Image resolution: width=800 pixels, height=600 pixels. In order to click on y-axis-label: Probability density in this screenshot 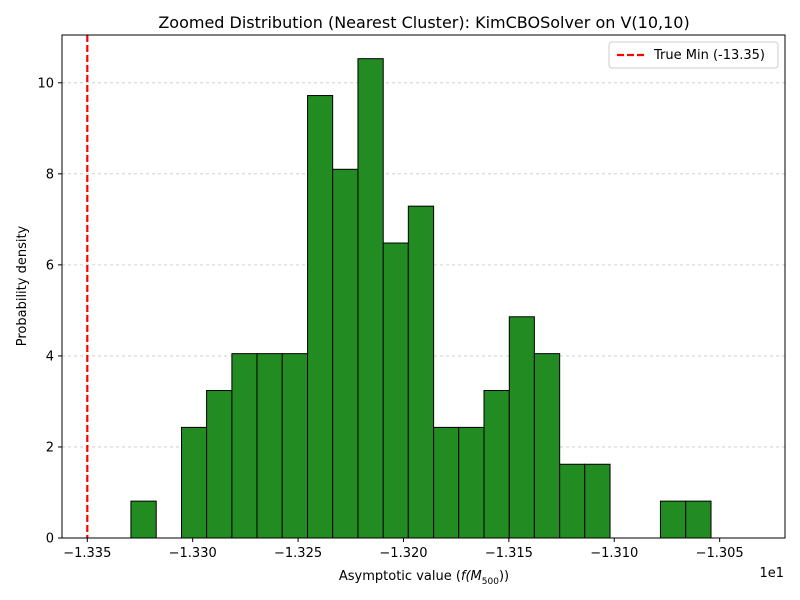, I will do `click(22, 285)`.